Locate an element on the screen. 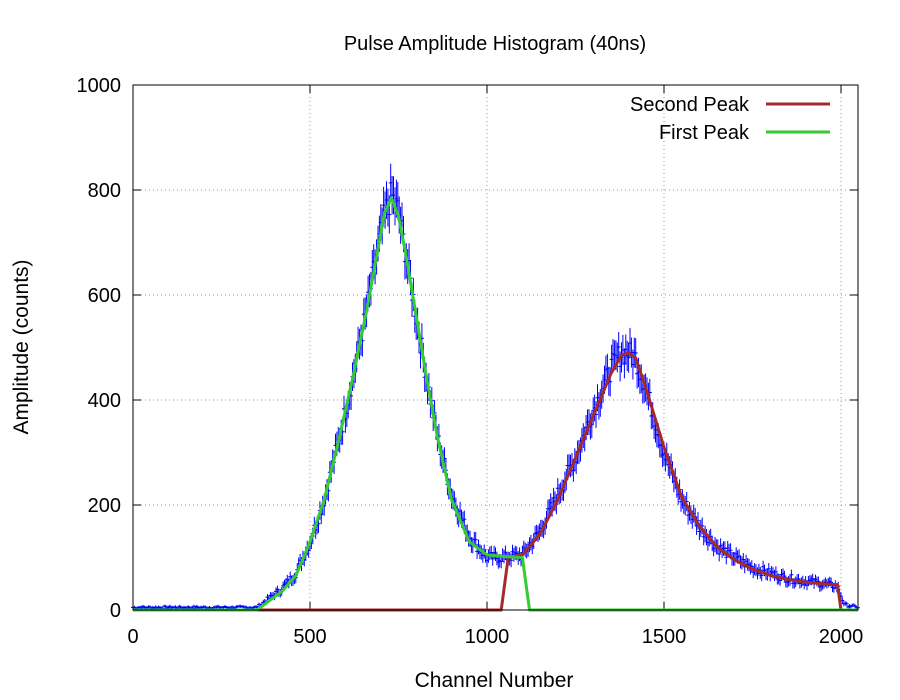  x-tick-label: 2000 is located at coordinates (841, 637).